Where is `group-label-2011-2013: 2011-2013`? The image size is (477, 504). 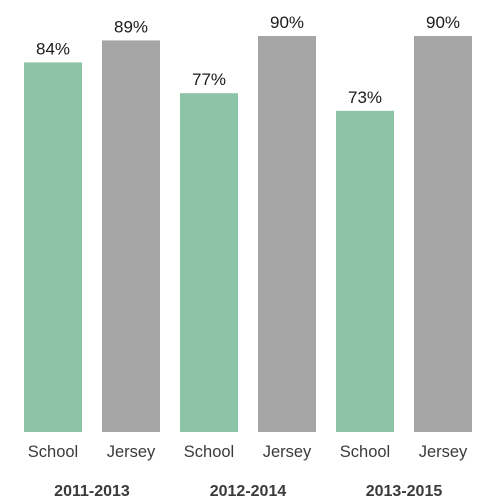
group-label-2011-2013: 2011-2013 is located at coordinates (92, 491).